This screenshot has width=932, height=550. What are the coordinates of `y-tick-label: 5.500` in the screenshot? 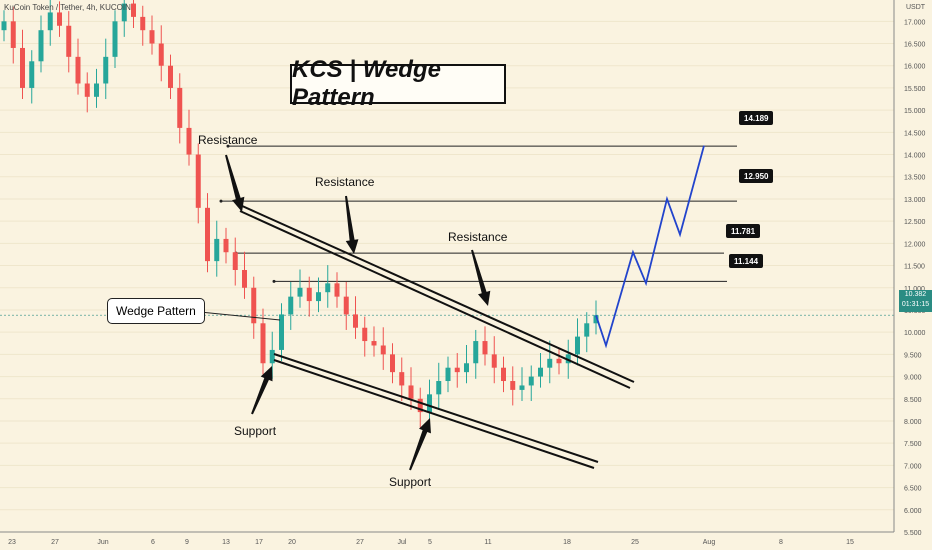 It's located at (913, 533).